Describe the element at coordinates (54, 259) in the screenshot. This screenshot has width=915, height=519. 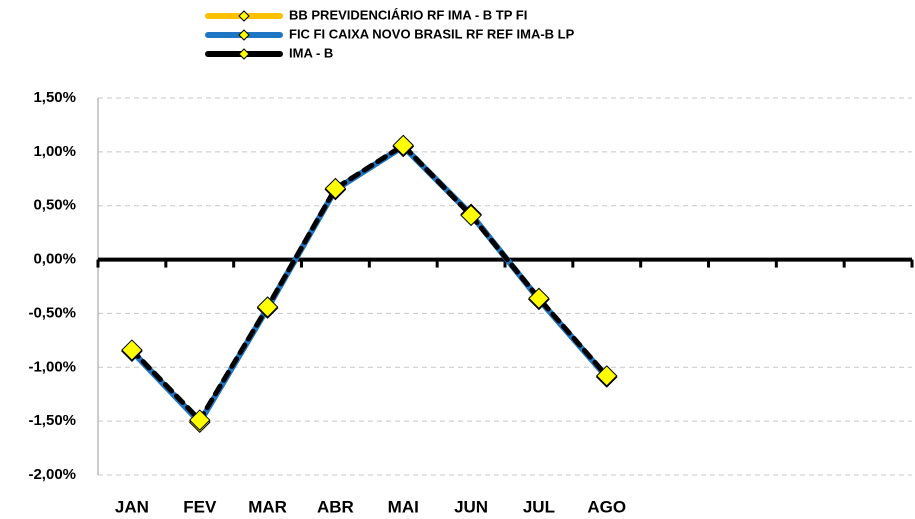
I see `y-tick-label: 0,00%` at that location.